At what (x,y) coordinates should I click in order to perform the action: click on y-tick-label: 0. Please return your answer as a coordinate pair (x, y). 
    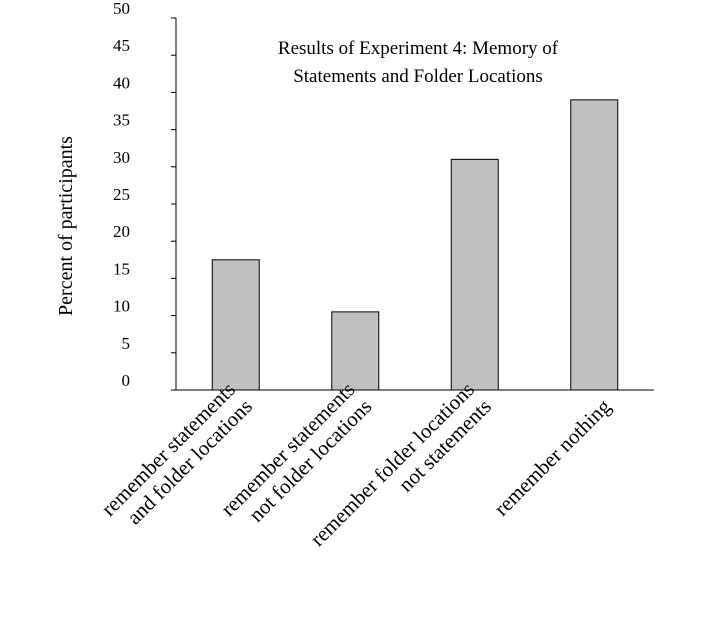
    Looking at the image, I should click on (126, 380).